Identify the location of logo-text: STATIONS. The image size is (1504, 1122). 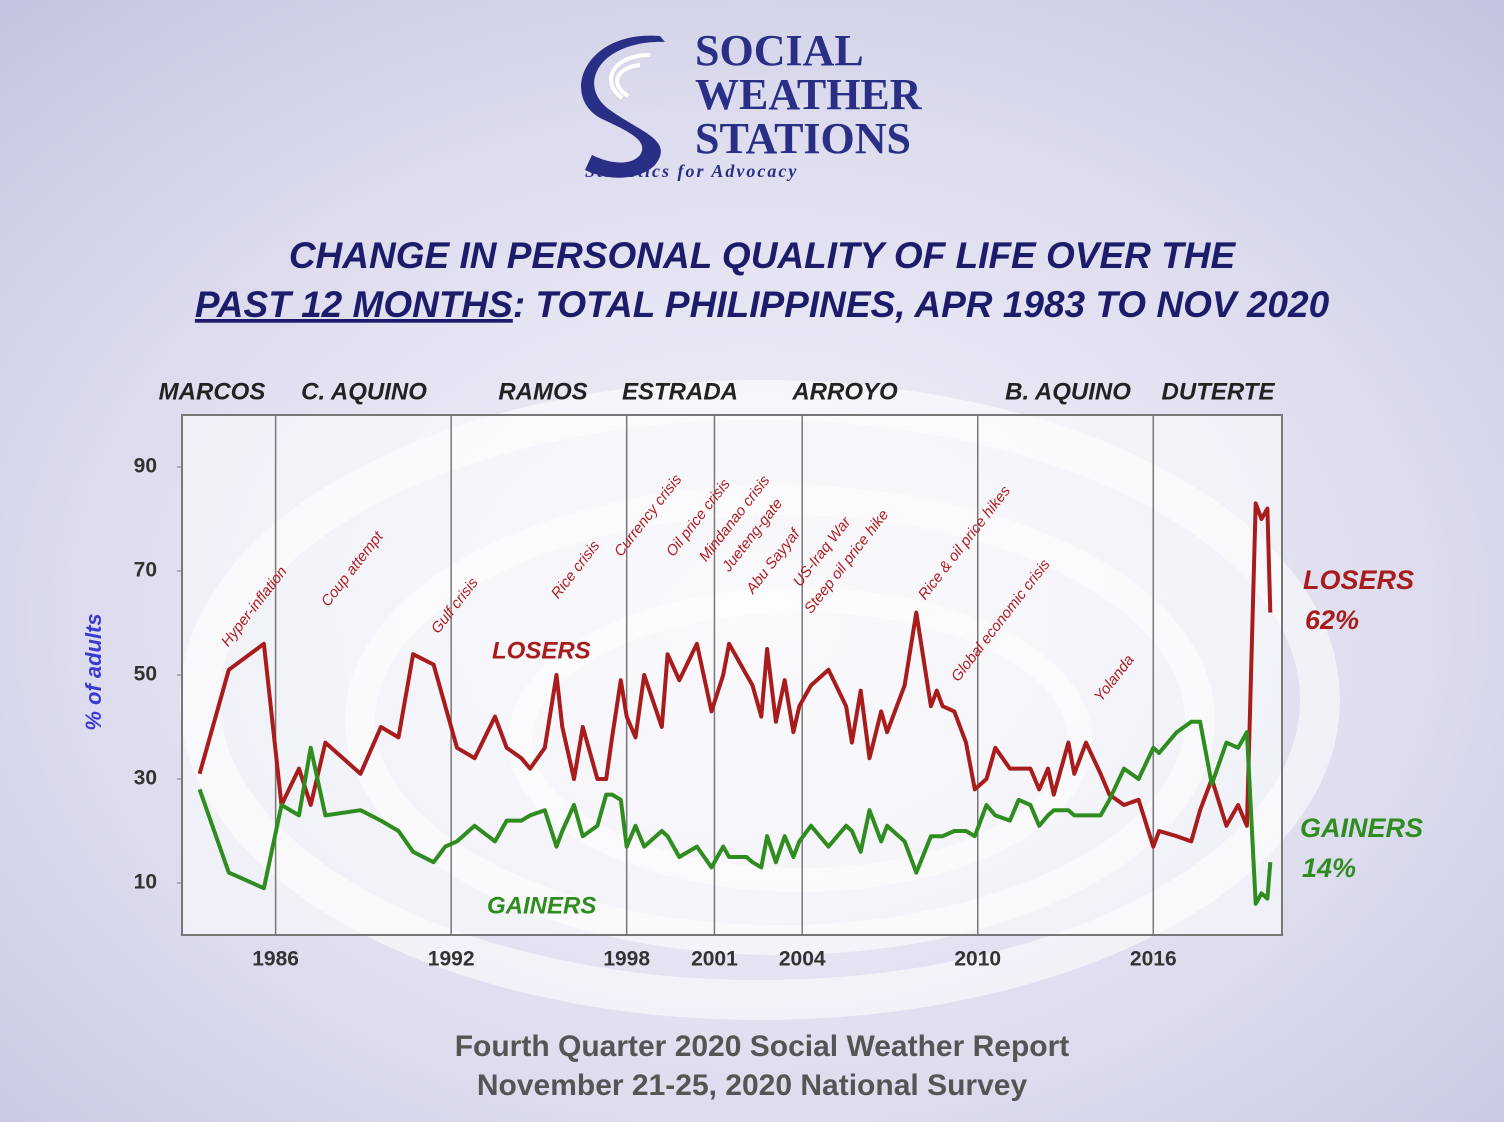
(803, 138).